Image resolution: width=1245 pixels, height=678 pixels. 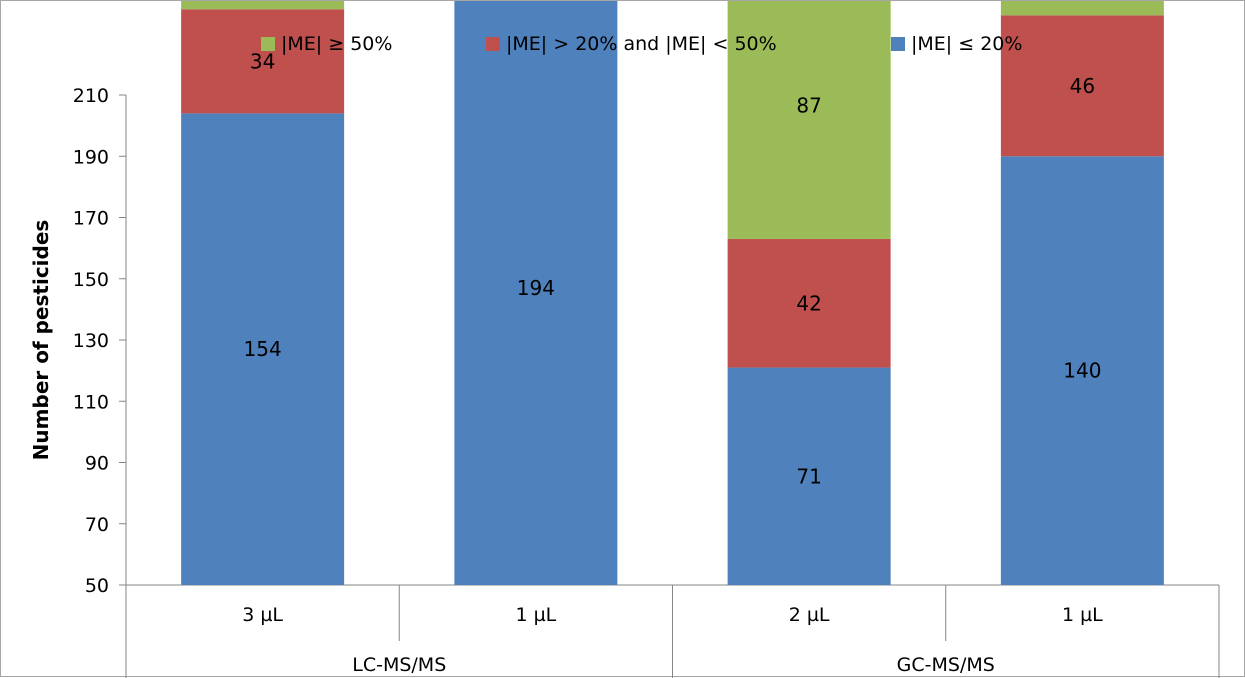 What do you see at coordinates (336, 44) in the screenshot?
I see `legend-label: |ME| ≥ 50%` at bounding box center [336, 44].